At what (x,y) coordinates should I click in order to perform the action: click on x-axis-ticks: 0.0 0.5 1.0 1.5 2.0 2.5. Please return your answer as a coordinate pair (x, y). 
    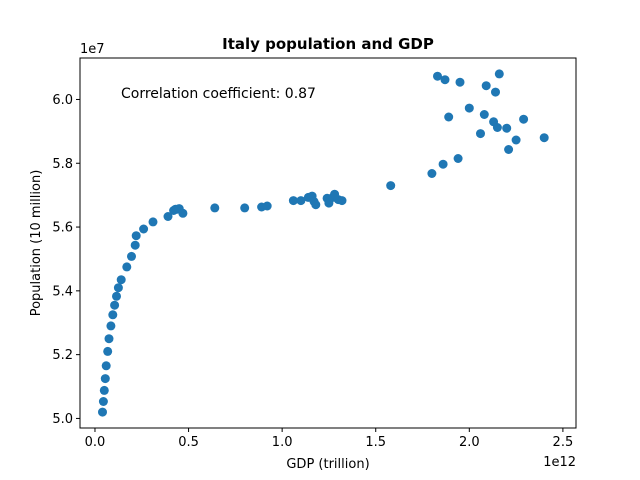
    Looking at the image, I should click on (329, 439).